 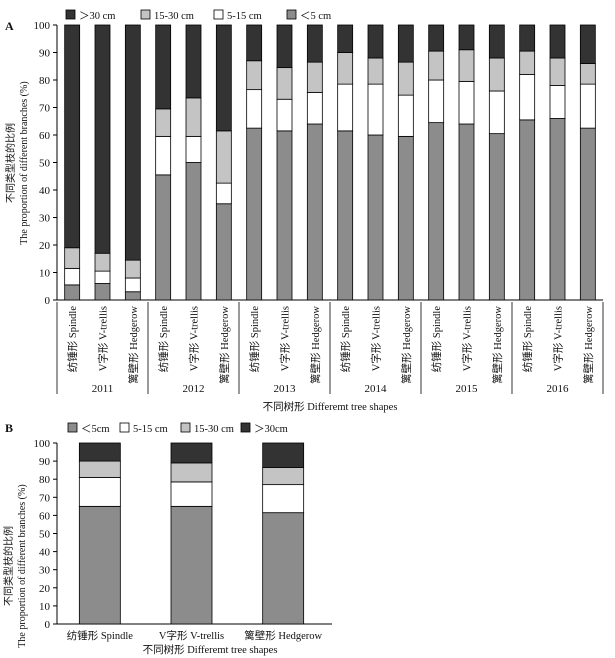 I want to click on legend-label-gt30-cm: ＞30 cm, so click(x=97, y=16).